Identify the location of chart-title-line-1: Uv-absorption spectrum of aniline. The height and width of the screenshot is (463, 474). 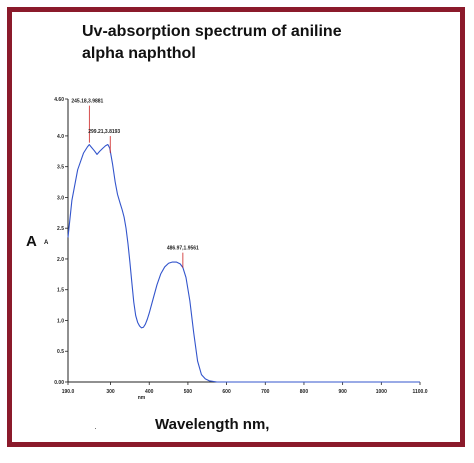
(212, 31).